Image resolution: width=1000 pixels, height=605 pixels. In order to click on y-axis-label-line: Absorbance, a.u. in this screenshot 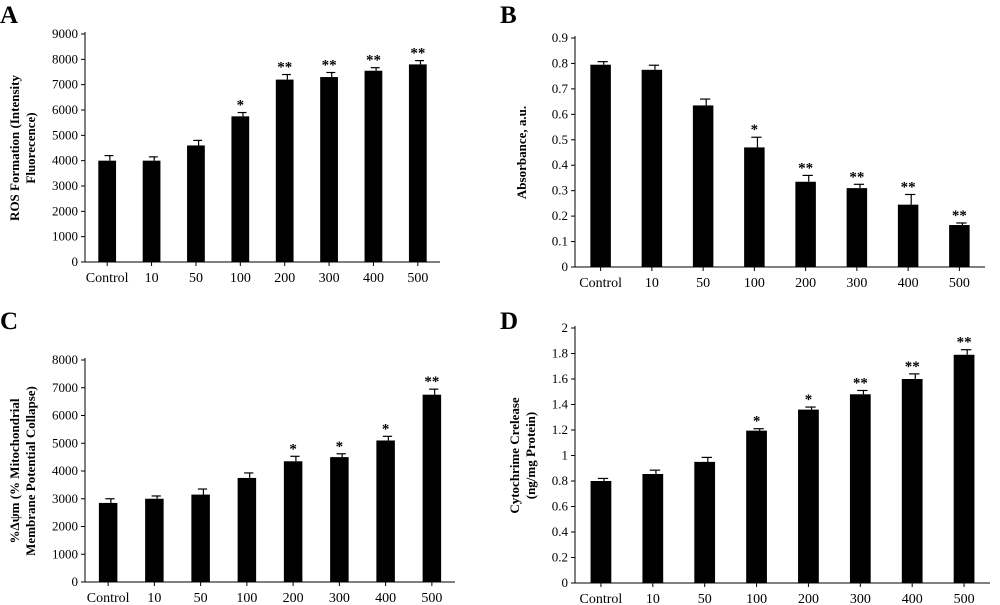, I will do `click(521, 152)`.